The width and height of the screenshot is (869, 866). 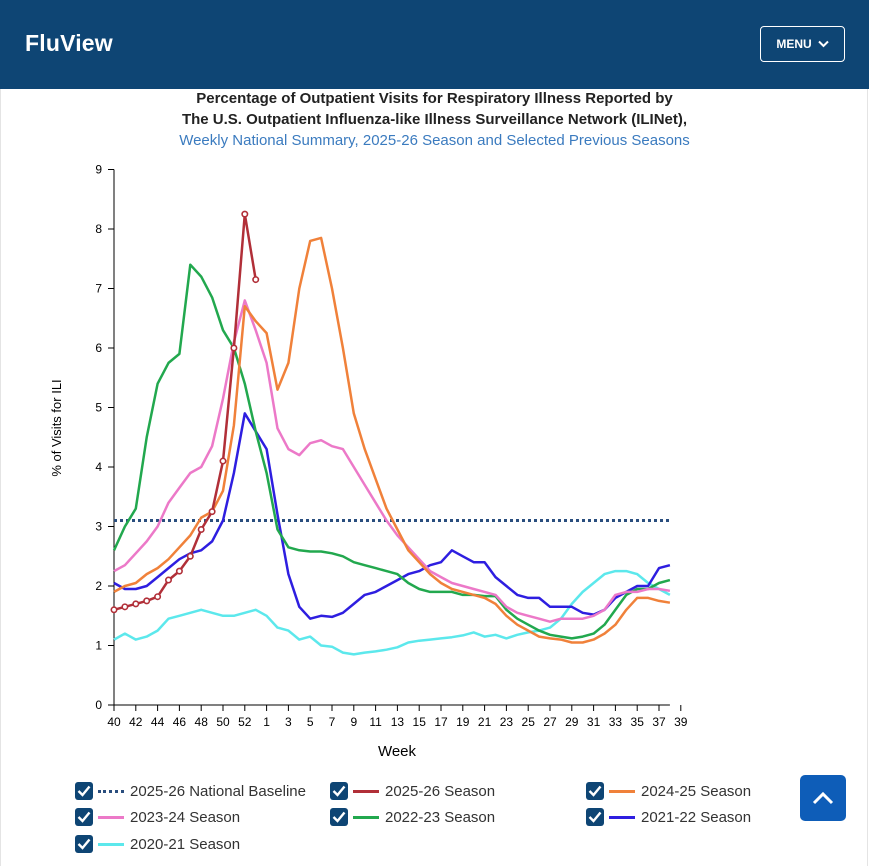 What do you see at coordinates (288, 722) in the screenshot?
I see `x-tick-label: 3` at bounding box center [288, 722].